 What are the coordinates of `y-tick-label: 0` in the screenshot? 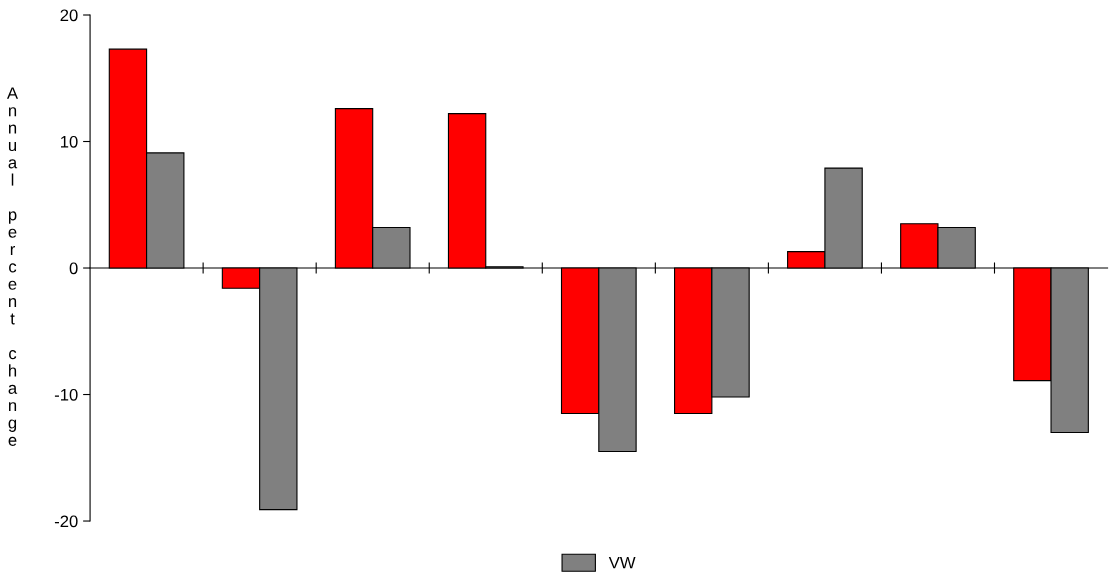 It's located at (73, 268).